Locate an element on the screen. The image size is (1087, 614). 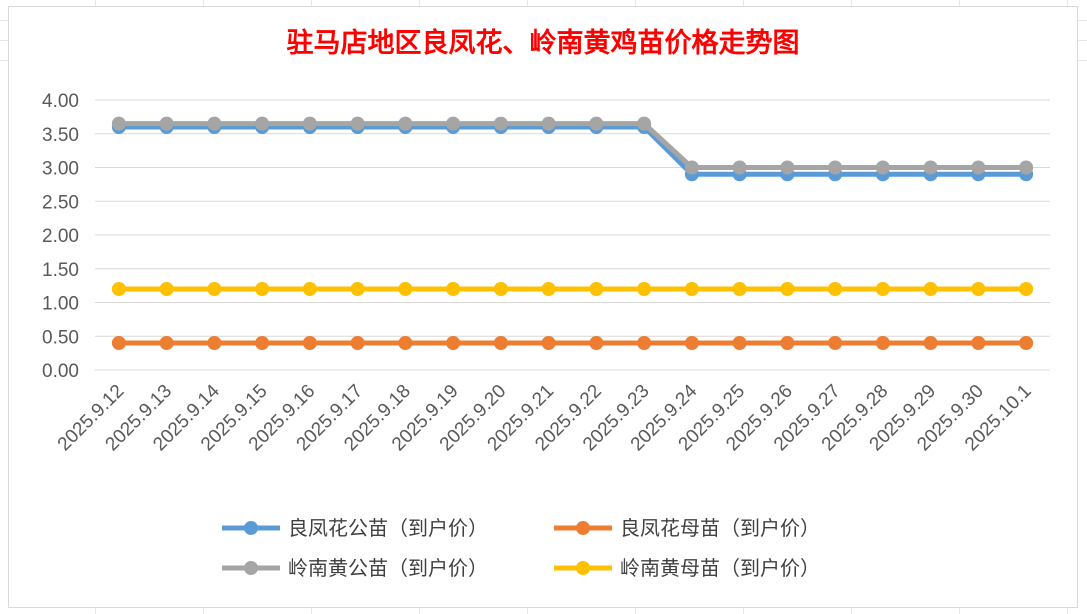
legend-item: 岭南黄母苗（到户价） is located at coordinates (687, 568).